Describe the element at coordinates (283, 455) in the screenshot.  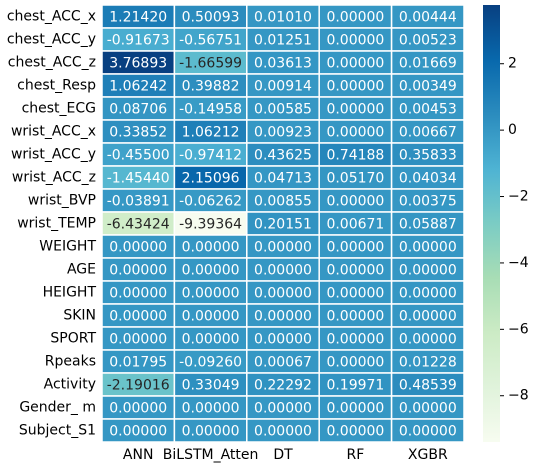
I see `column-label: DT` at that location.